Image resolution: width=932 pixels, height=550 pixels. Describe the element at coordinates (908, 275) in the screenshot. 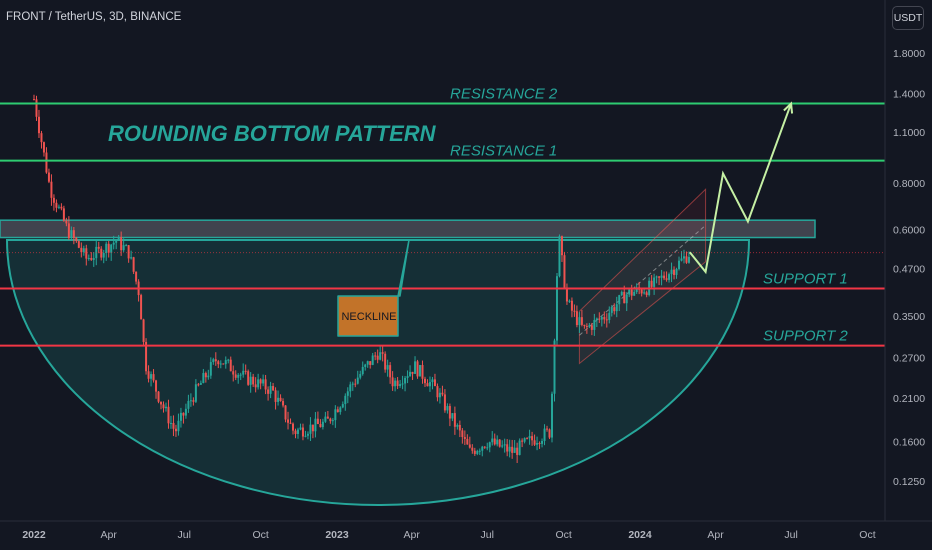

I see `price-axis-bg` at that location.